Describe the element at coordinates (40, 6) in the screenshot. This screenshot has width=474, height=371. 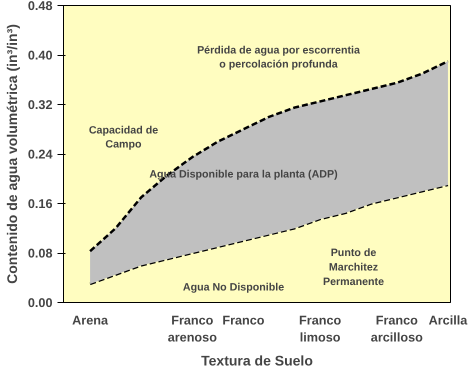
I see `y-tick-label: 0.48` at that location.